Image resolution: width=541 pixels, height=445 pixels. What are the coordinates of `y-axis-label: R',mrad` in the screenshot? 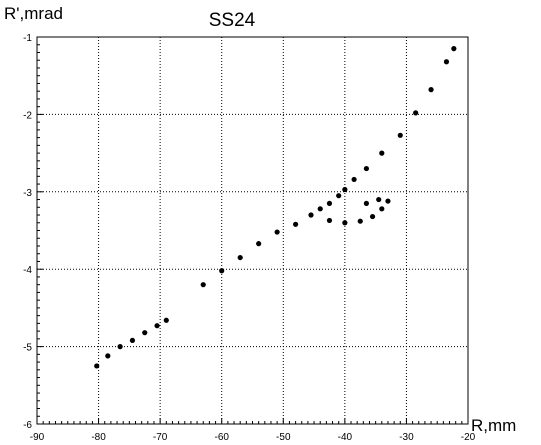 It's located at (33, 13).